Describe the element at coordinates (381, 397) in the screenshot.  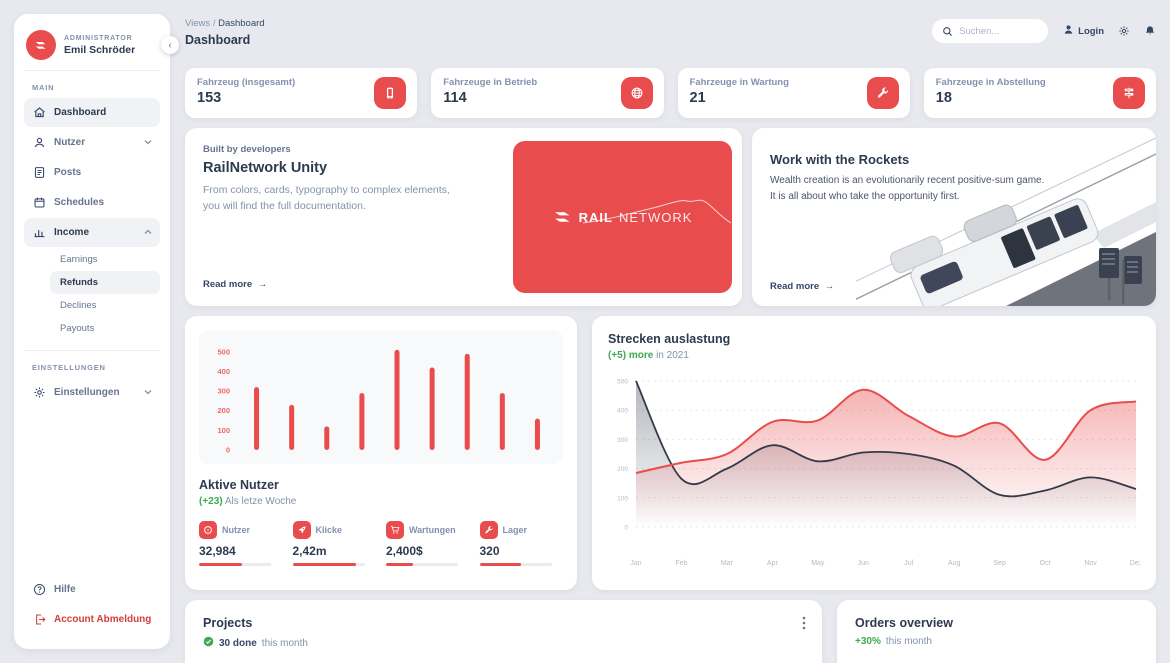
I see `bar-chart-panel: 0 100 200 300 400 500` at that location.